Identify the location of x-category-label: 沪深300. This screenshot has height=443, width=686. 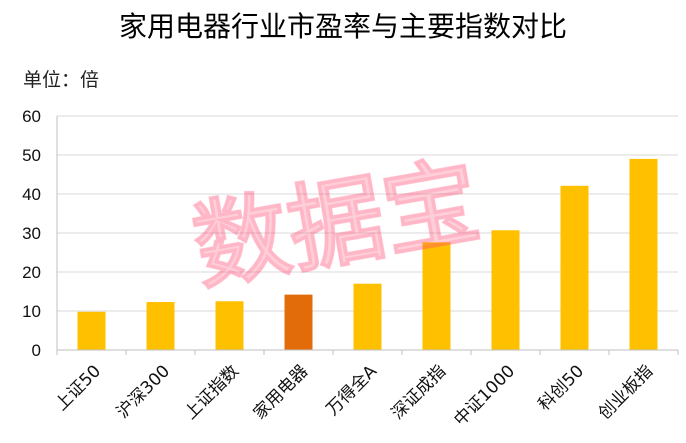
(143, 391).